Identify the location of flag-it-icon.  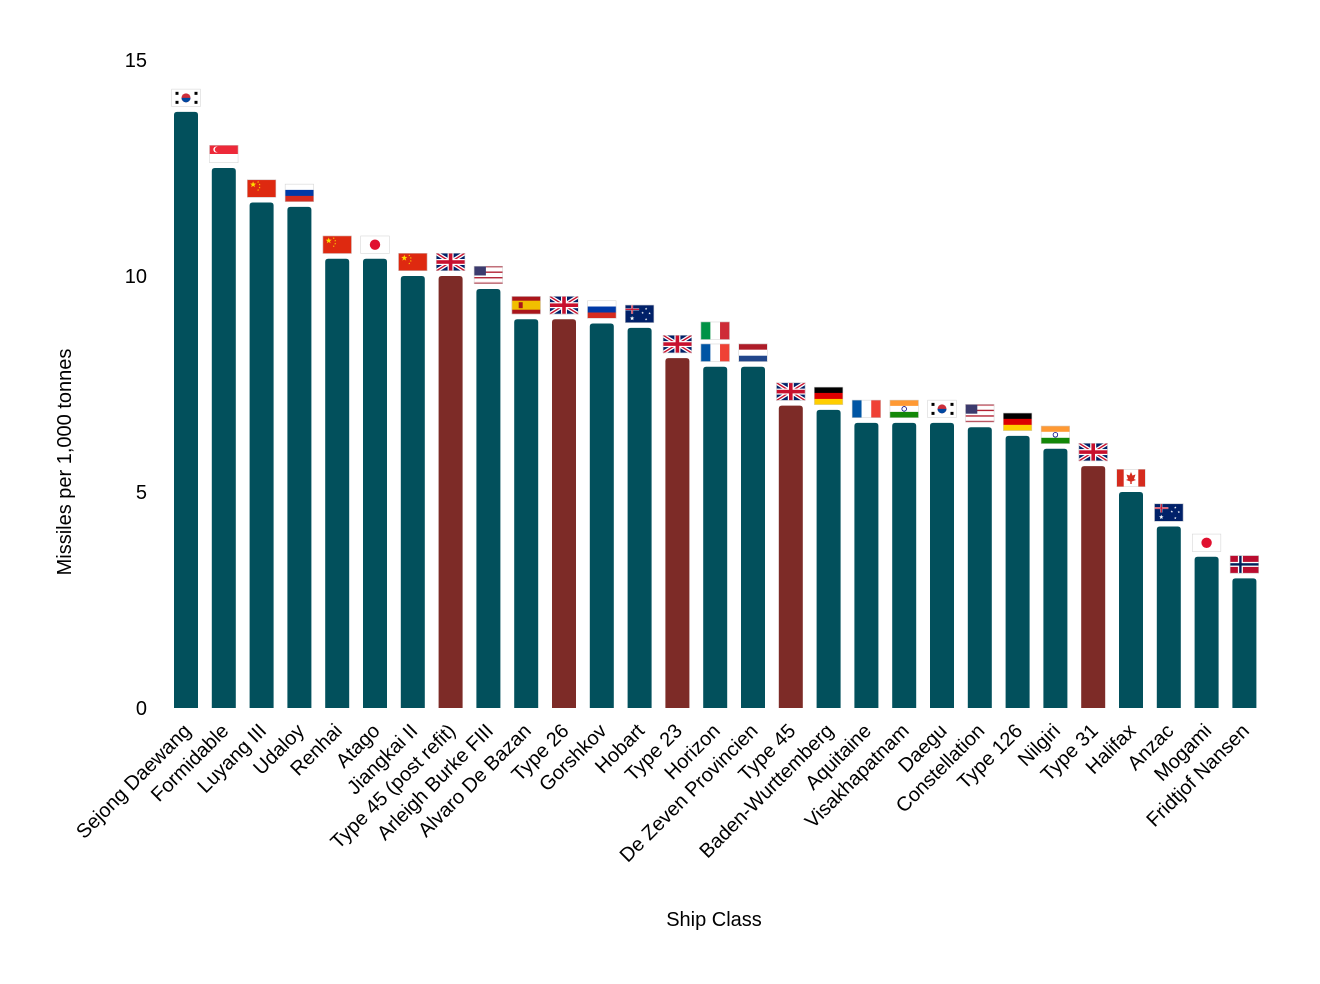
(715, 330).